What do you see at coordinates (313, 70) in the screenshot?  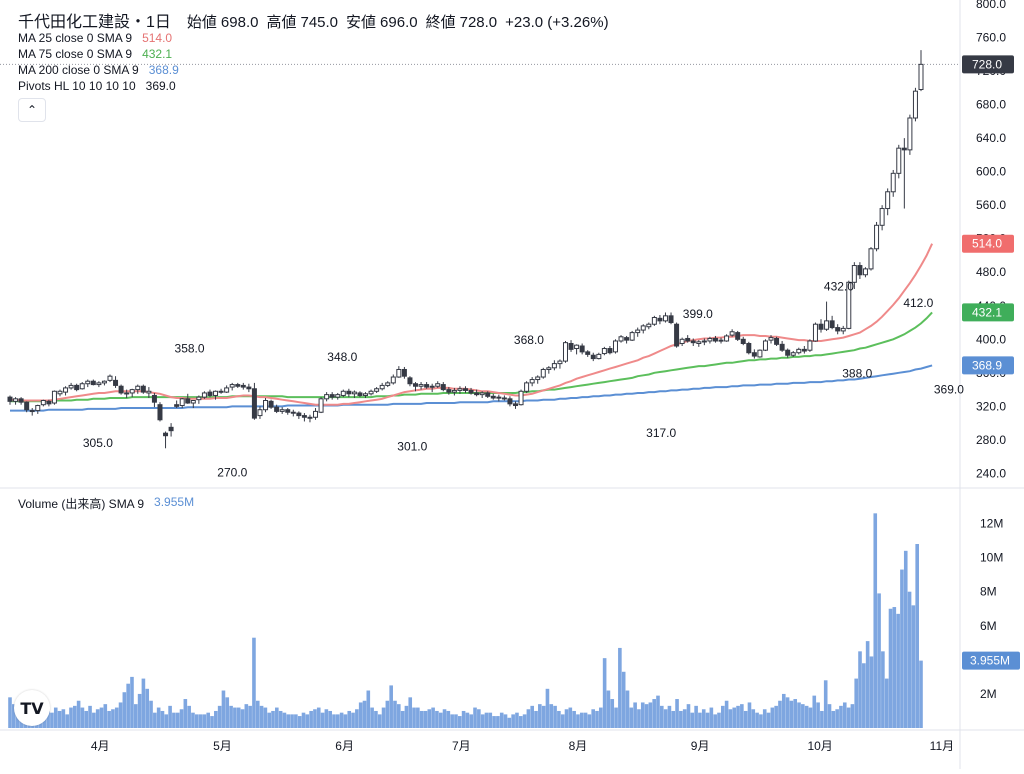 I see `indicator-ma200: MA 200 close 0 SMA 9 368.9` at bounding box center [313, 70].